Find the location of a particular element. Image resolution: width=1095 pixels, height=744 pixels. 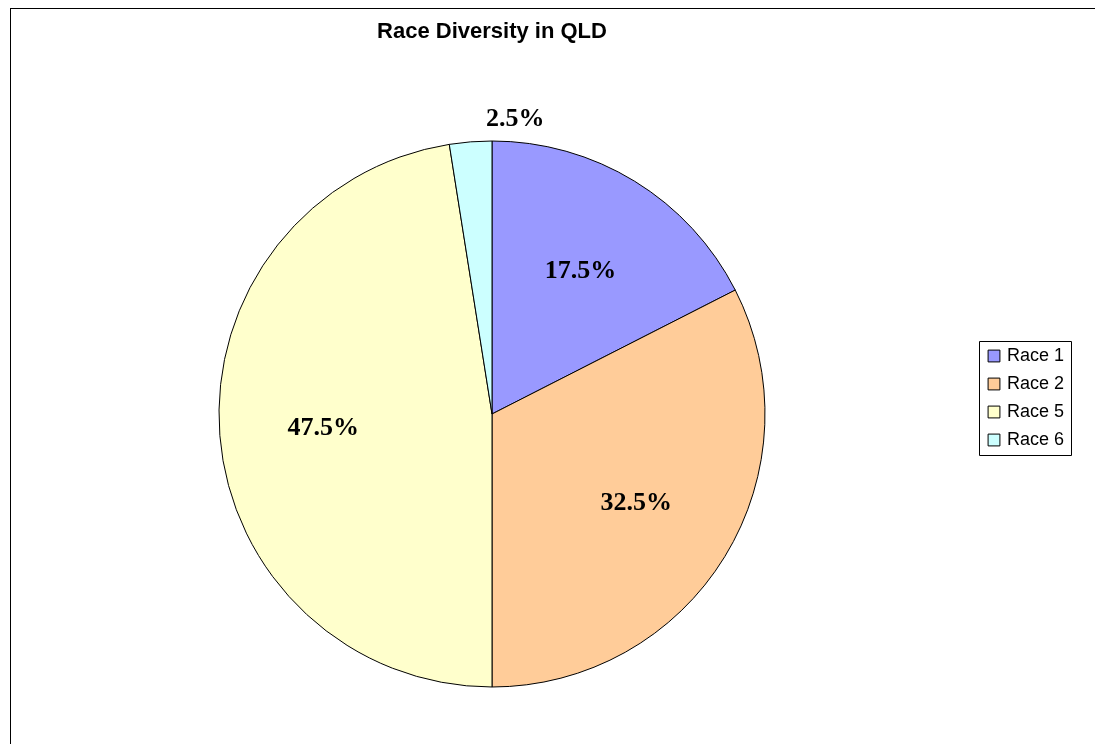

chart-title: Race Diversity in QLD is located at coordinates (492, 30).